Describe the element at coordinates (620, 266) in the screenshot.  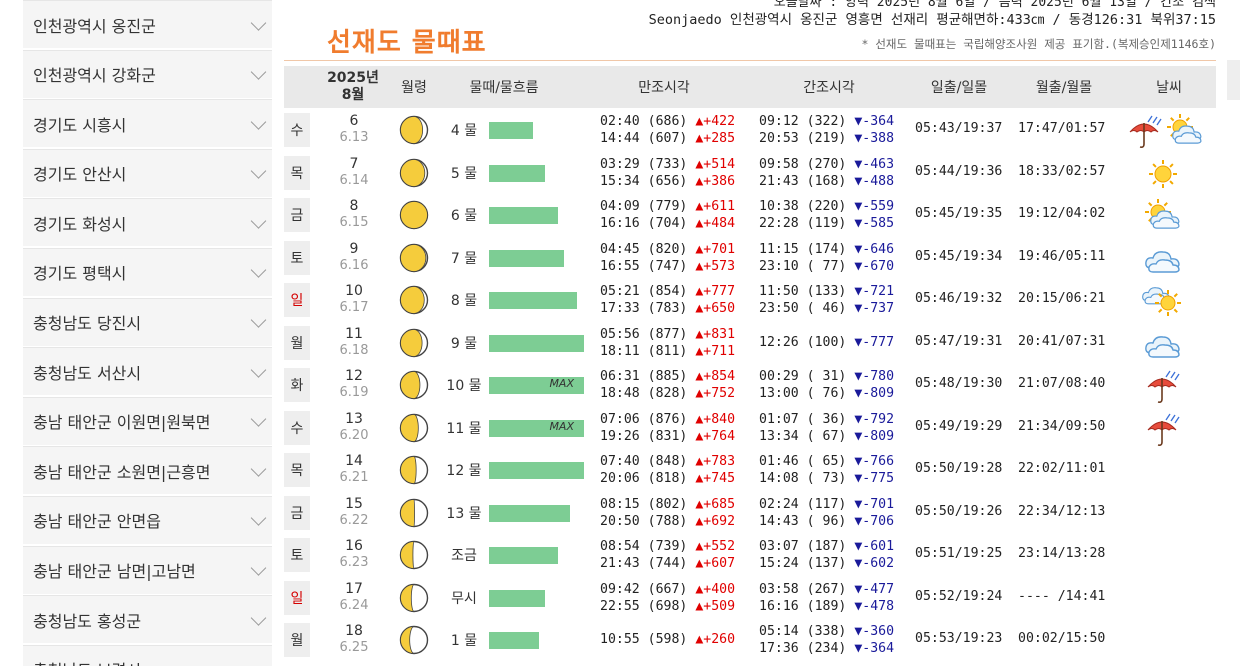
I see `tide-time: 16:55` at that location.